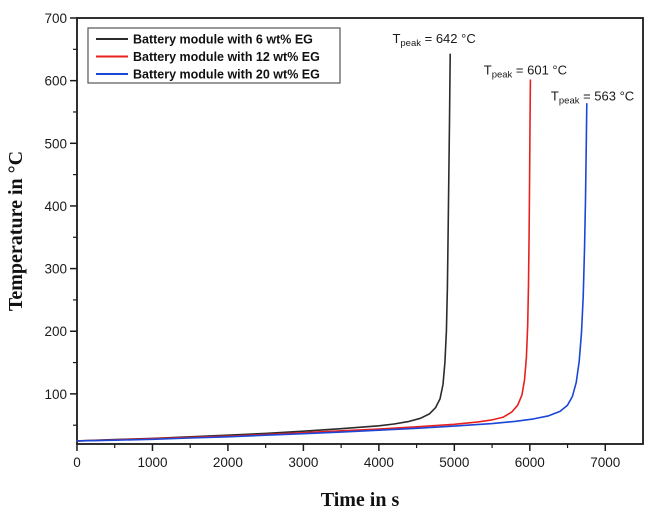  Describe the element at coordinates (525, 71) in the screenshot. I see `peak-annotation-2: Tpeak = 601 °C` at that location.